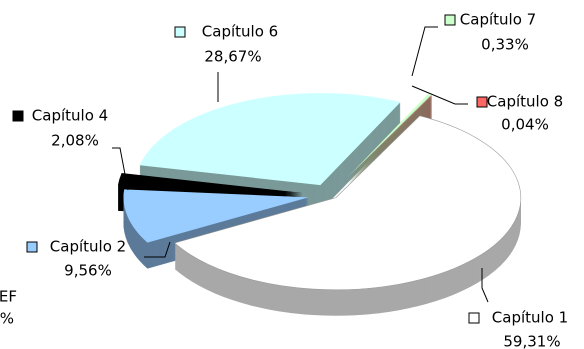  I want to click on category-label: Capítulo 2, so click(88, 247).